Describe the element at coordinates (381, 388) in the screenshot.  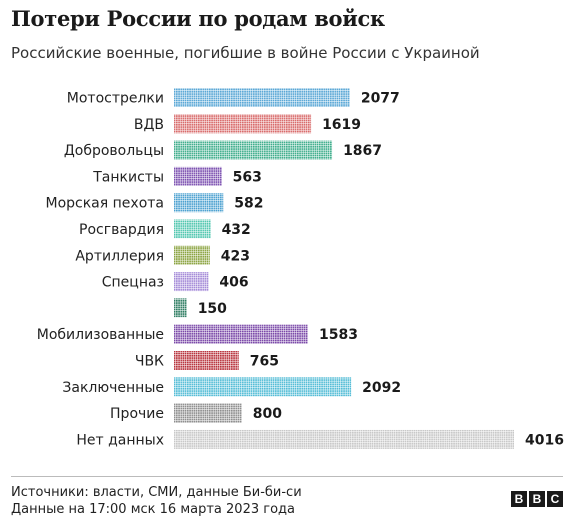
I see `value-label: 2092` at that location.